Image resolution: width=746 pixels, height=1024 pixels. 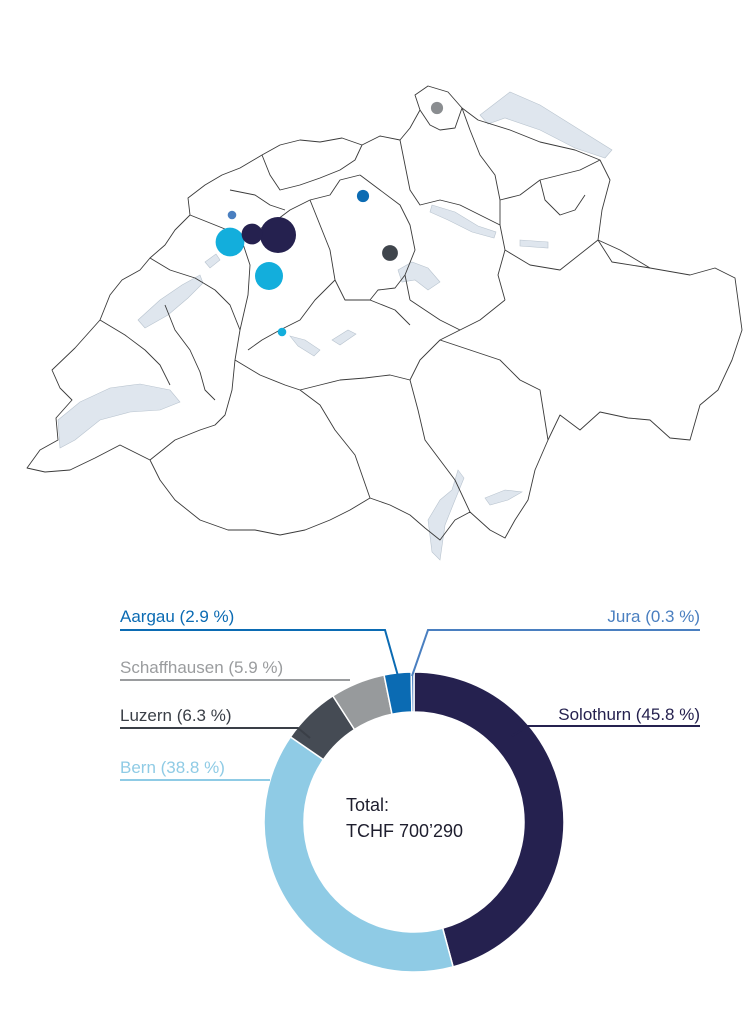 I want to click on leader-lines, so click(x=410, y=705).